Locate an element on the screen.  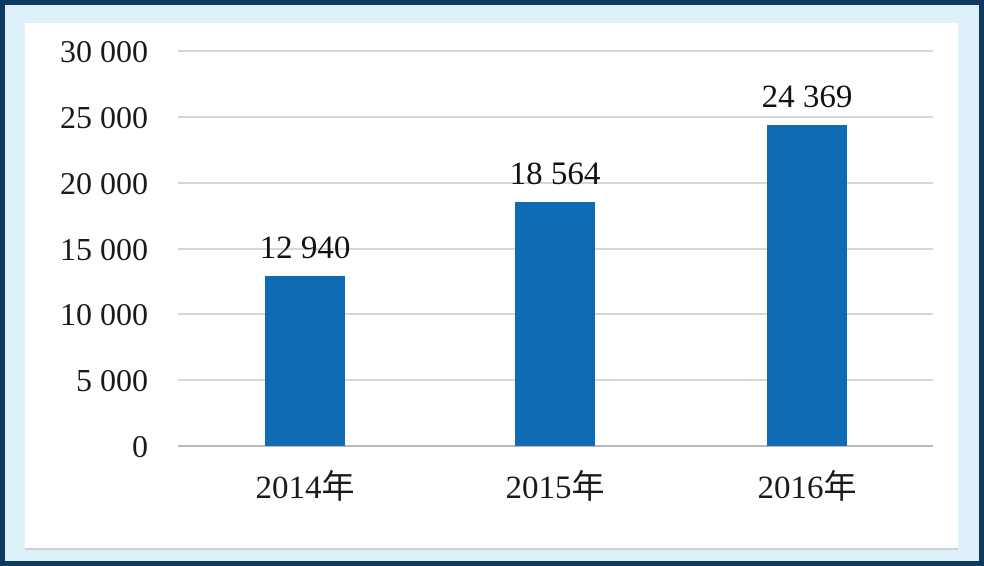
bar-2014年 is located at coordinates (305, 360).